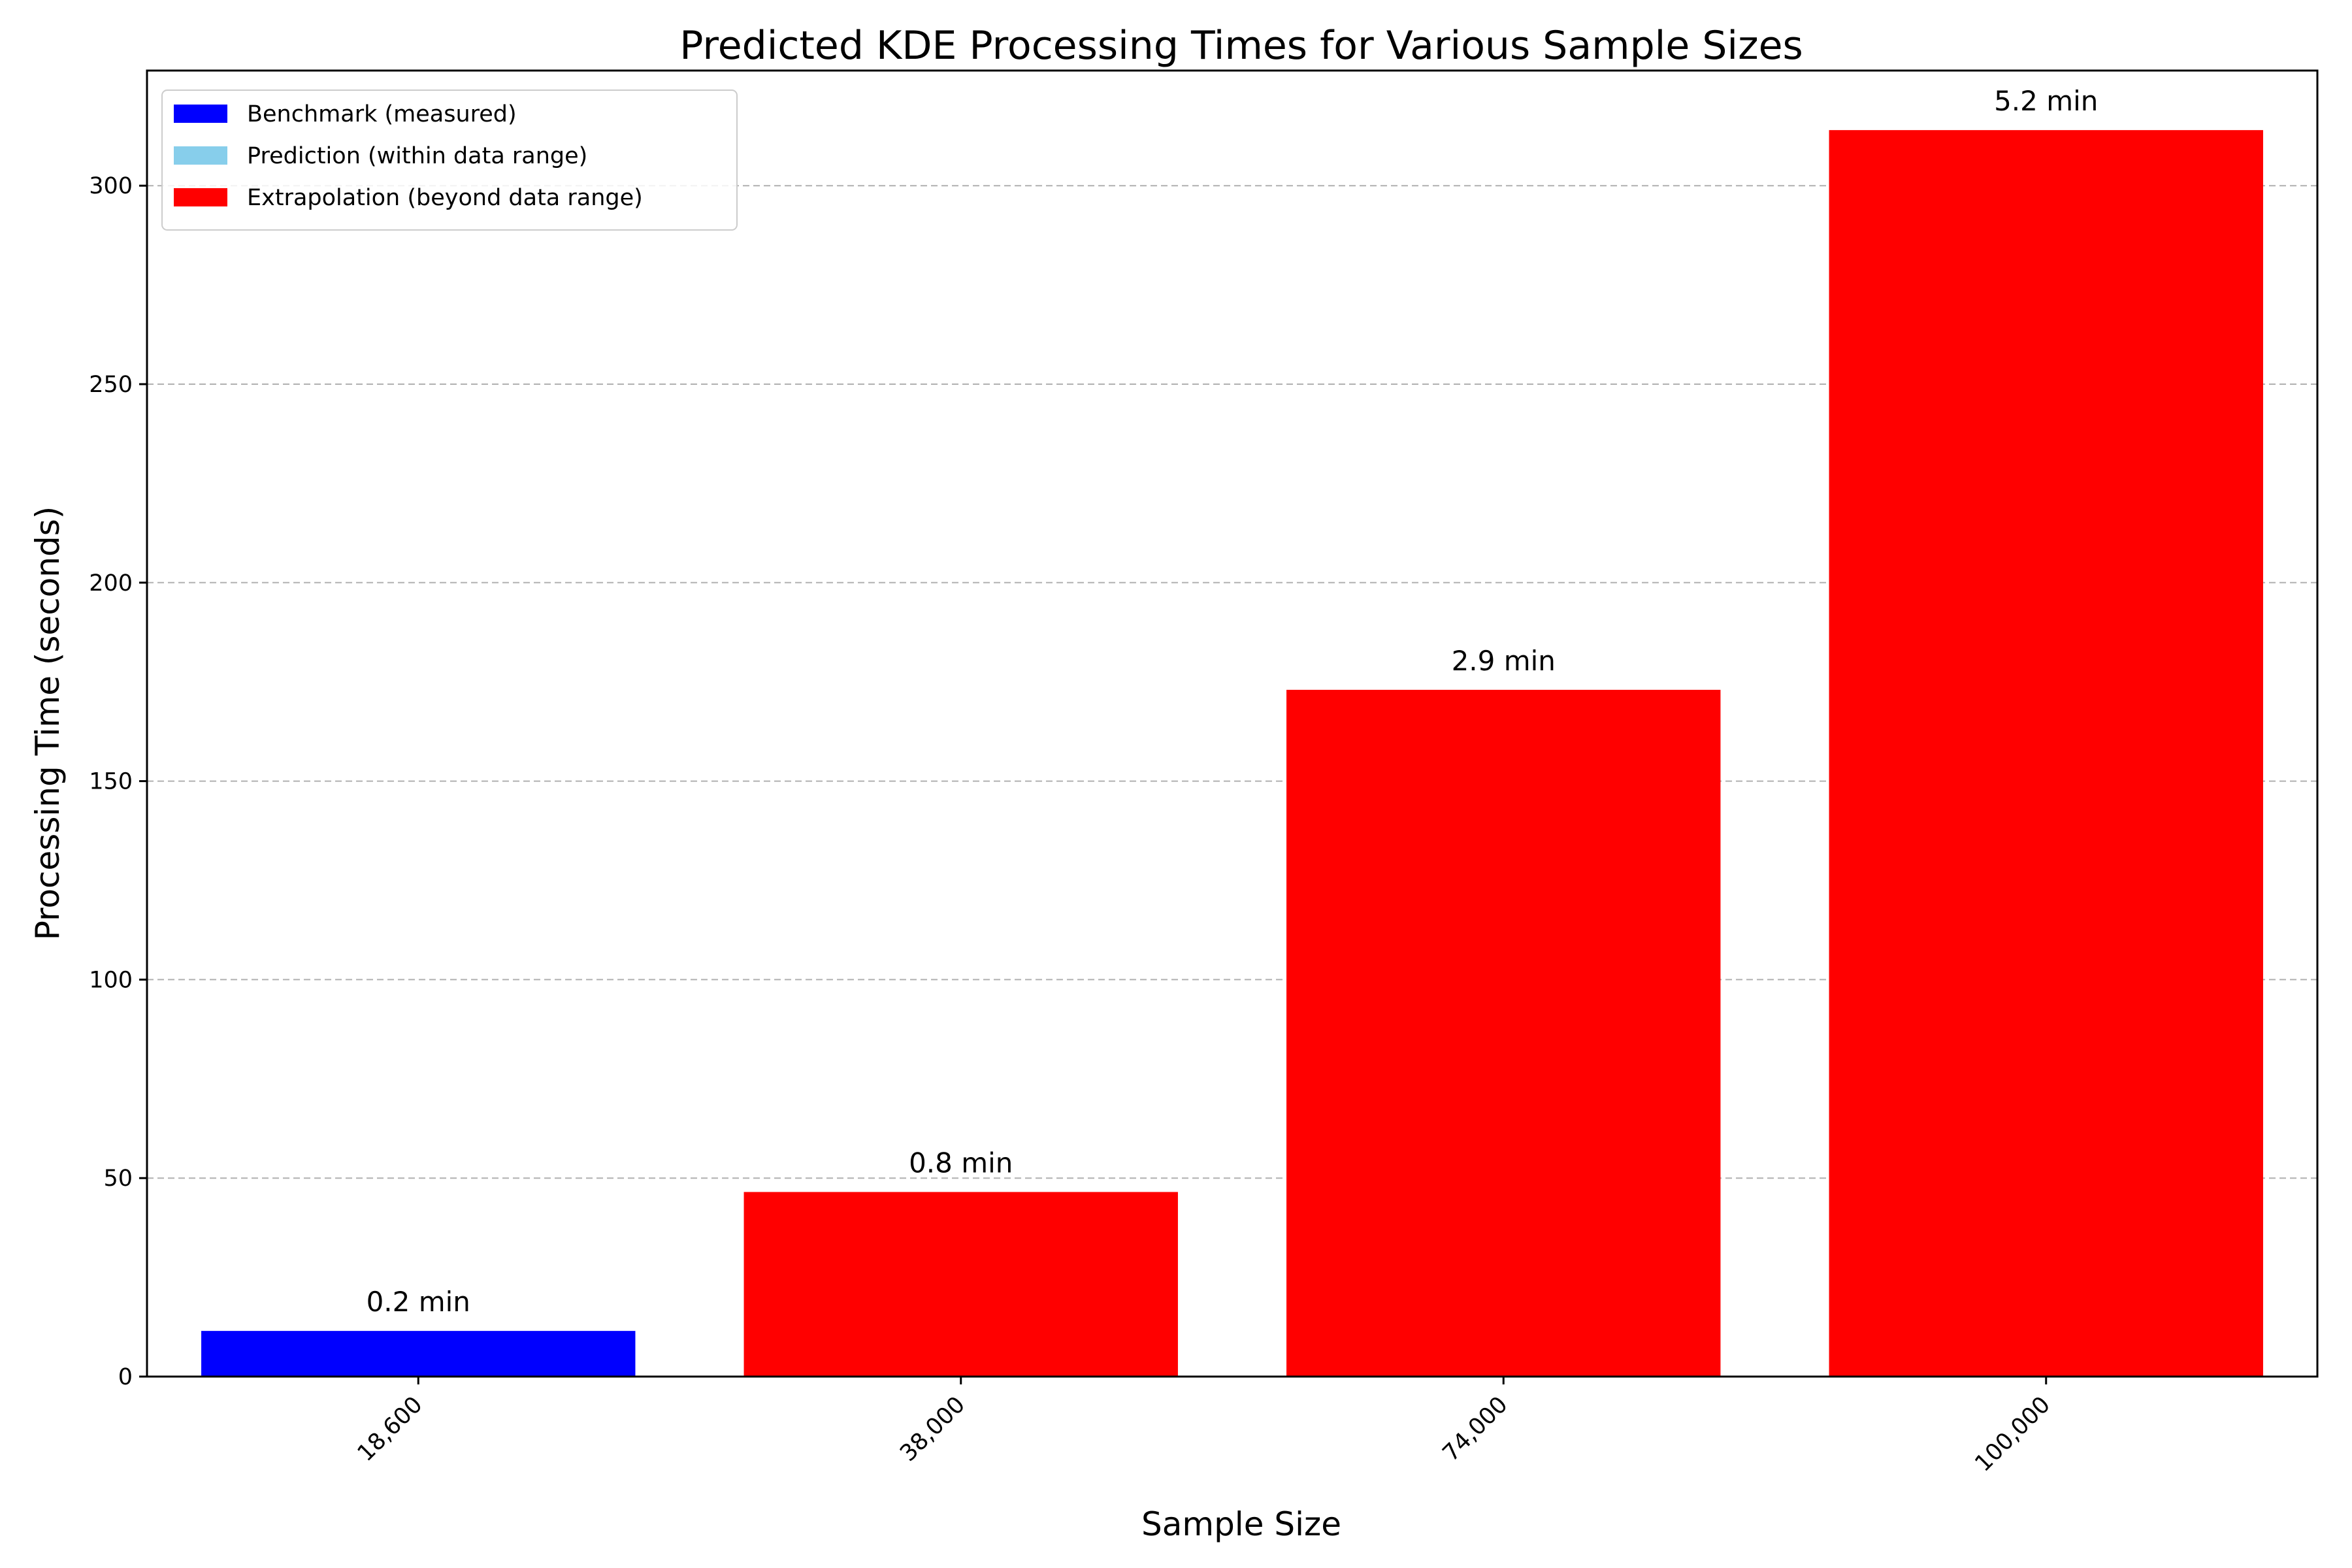 This screenshot has width=2352, height=1568. Describe the element at coordinates (1204, 1427) in the screenshot. I see `x-axis: 18,600 38,000 74,000 100,000` at that location.